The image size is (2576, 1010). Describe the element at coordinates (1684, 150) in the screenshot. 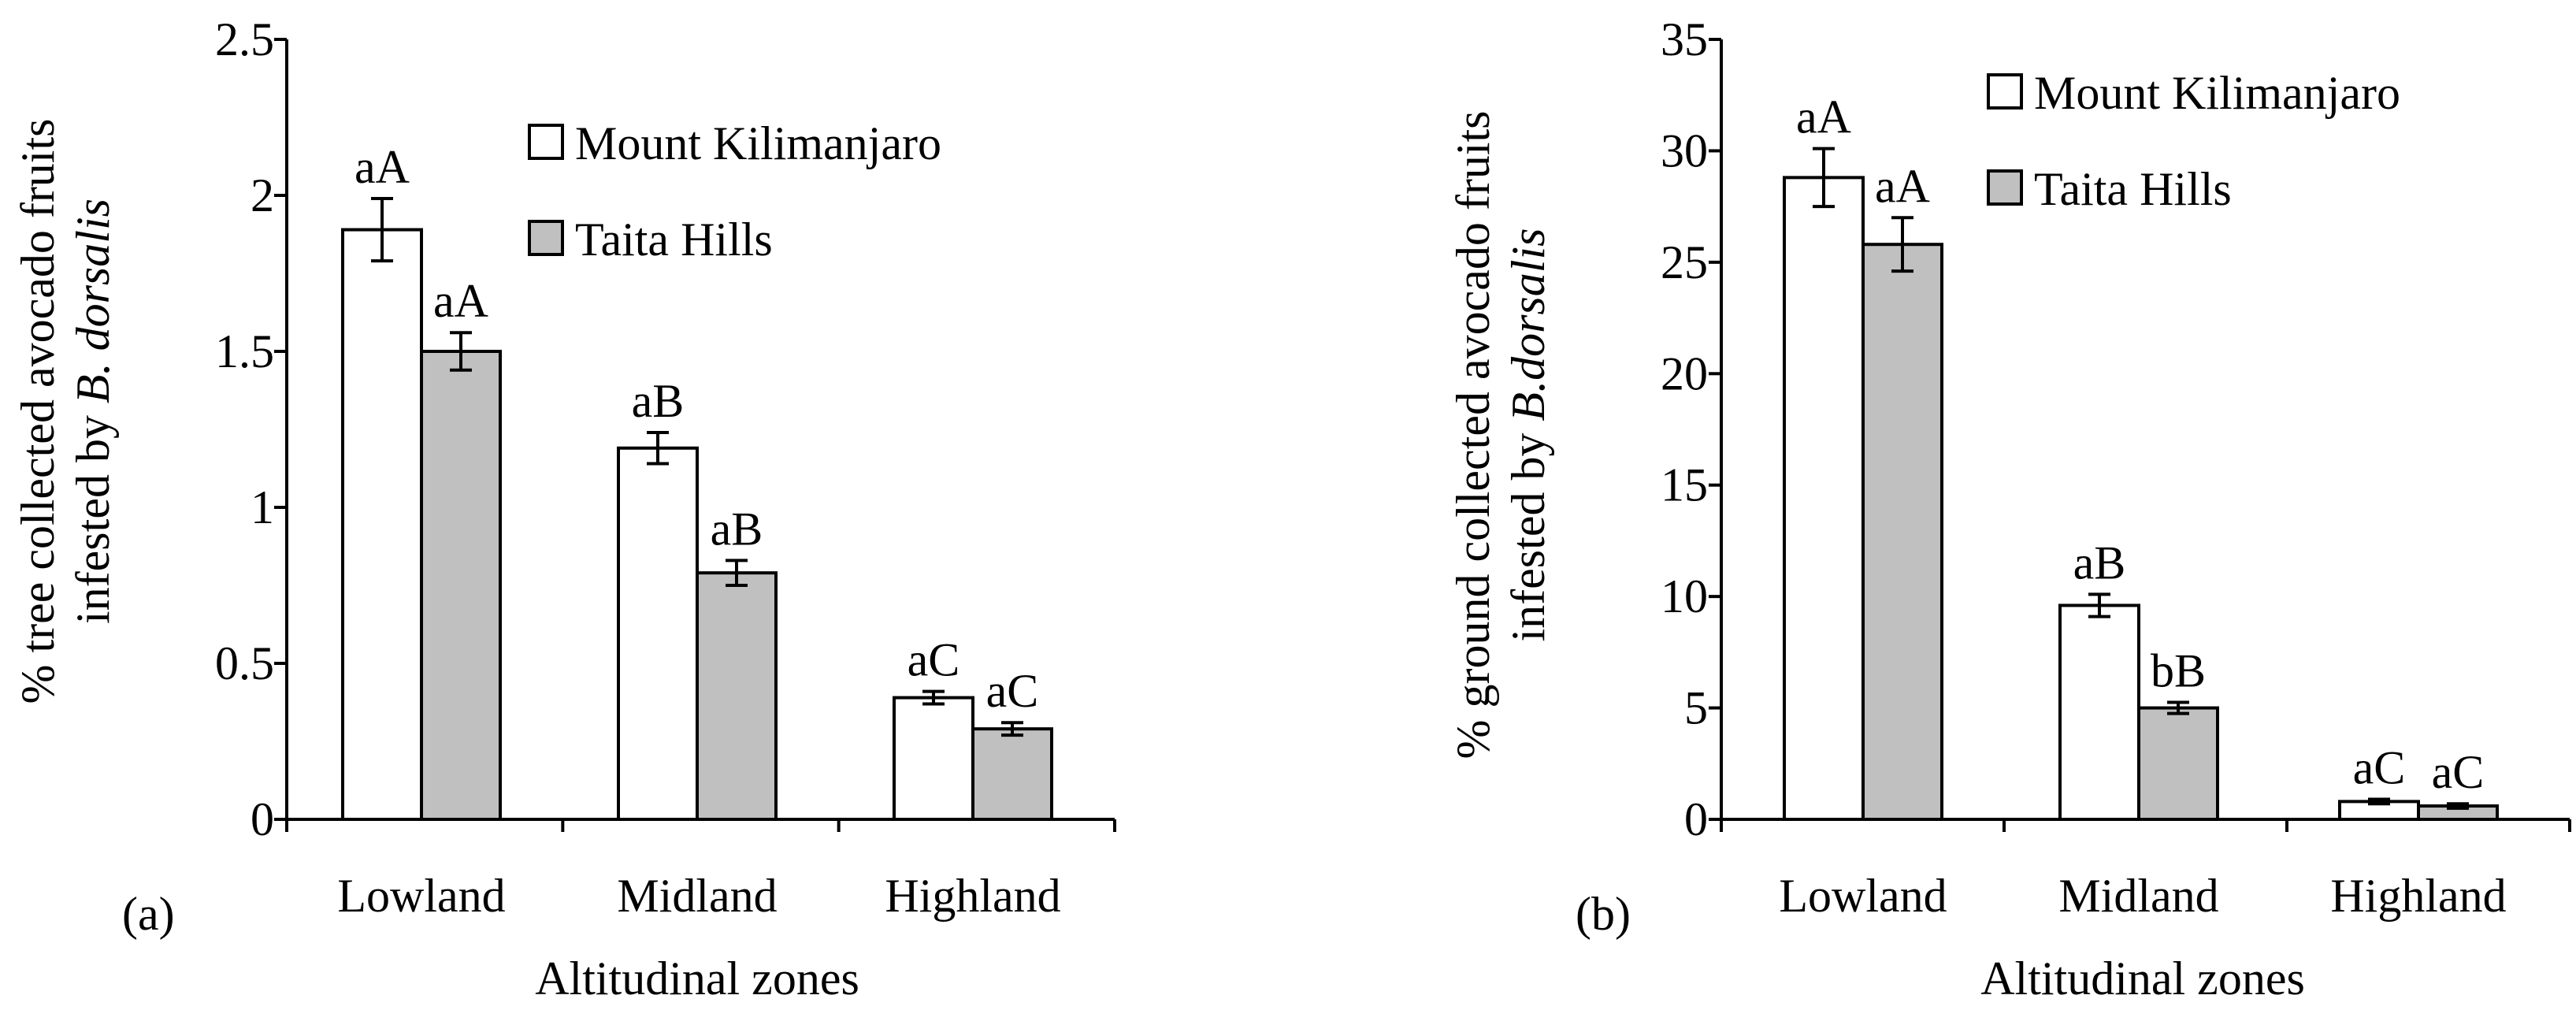

I see `chart-b-y-tick-label: 30` at that location.